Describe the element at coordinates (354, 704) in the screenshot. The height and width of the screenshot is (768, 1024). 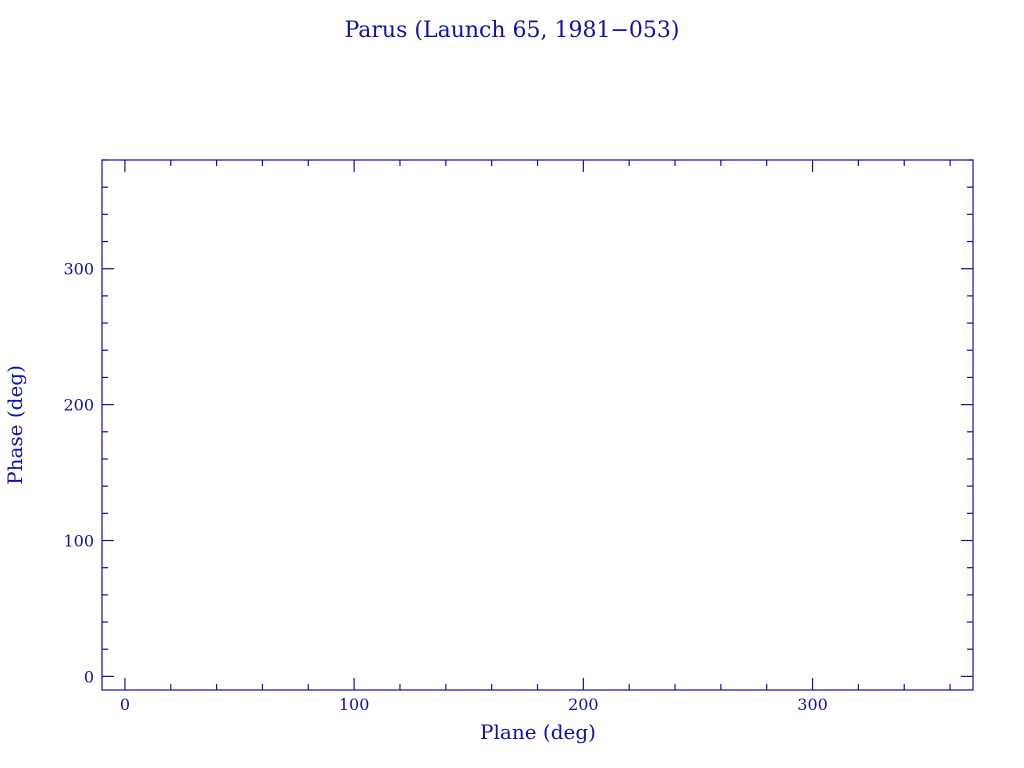
I see `x-tick-label: 100` at that location.